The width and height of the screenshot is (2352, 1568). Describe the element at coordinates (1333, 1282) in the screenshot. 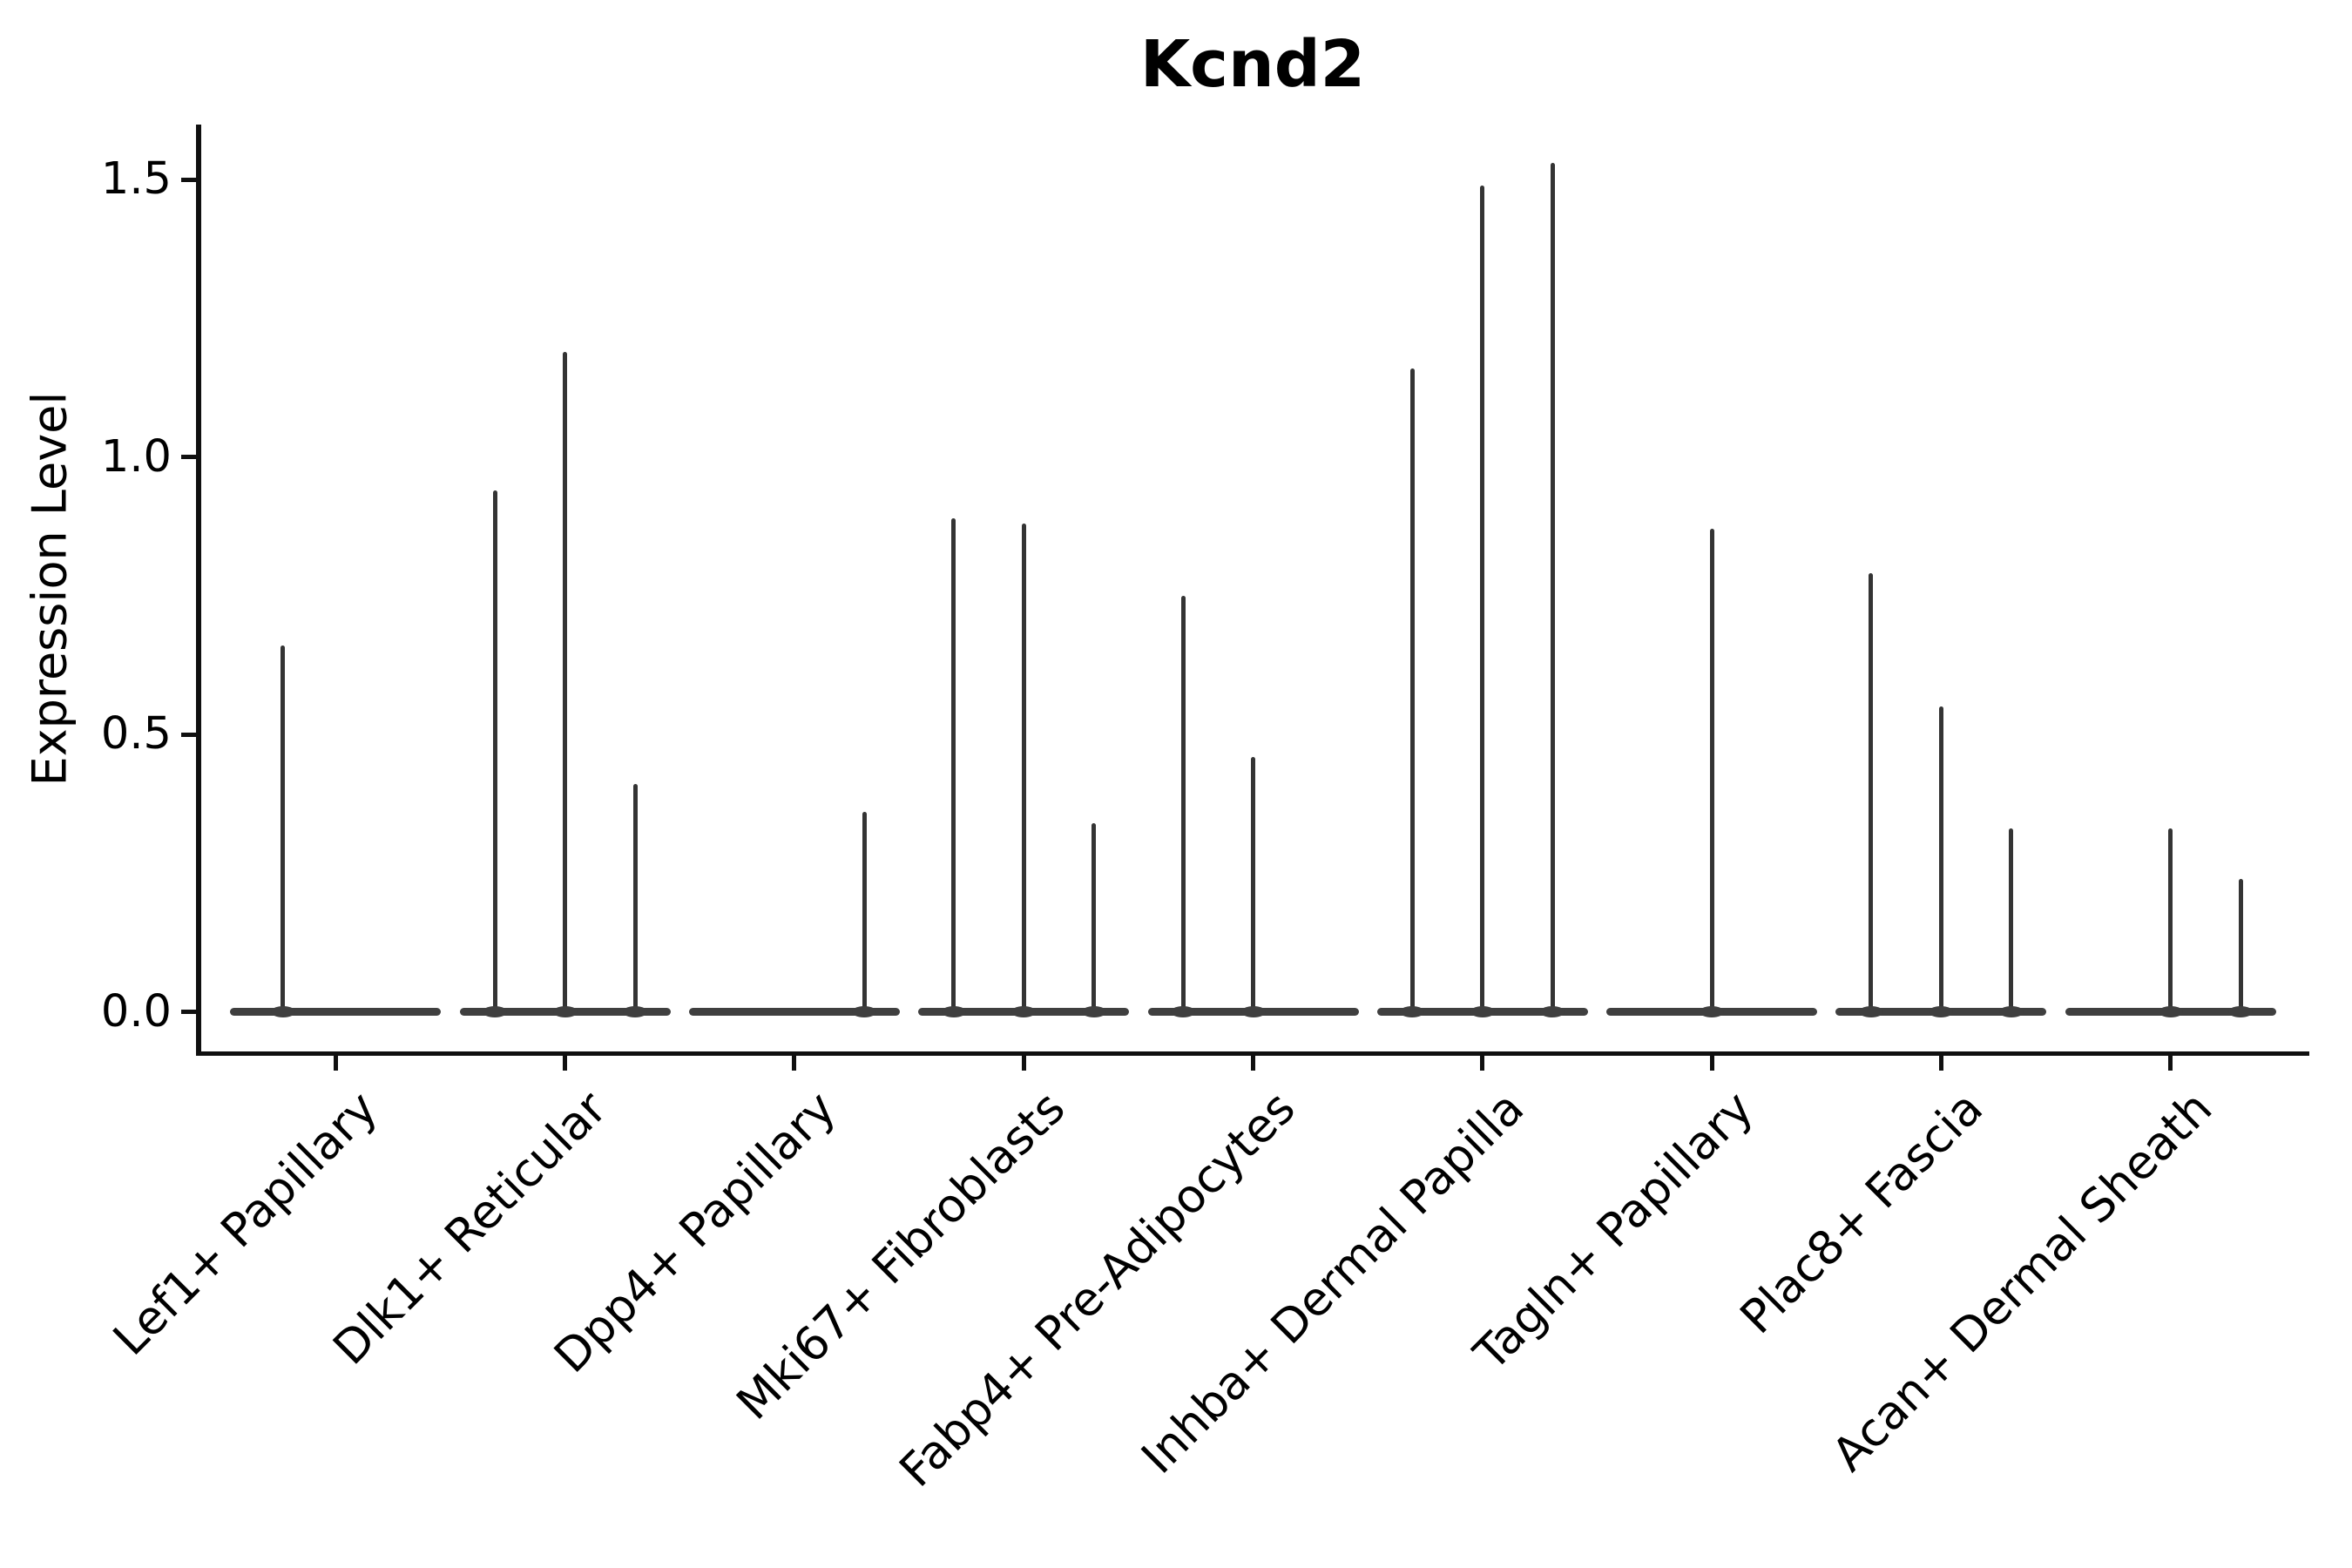

I see `x-tick-label: Inhba+ Dermal Papilla` at that location.